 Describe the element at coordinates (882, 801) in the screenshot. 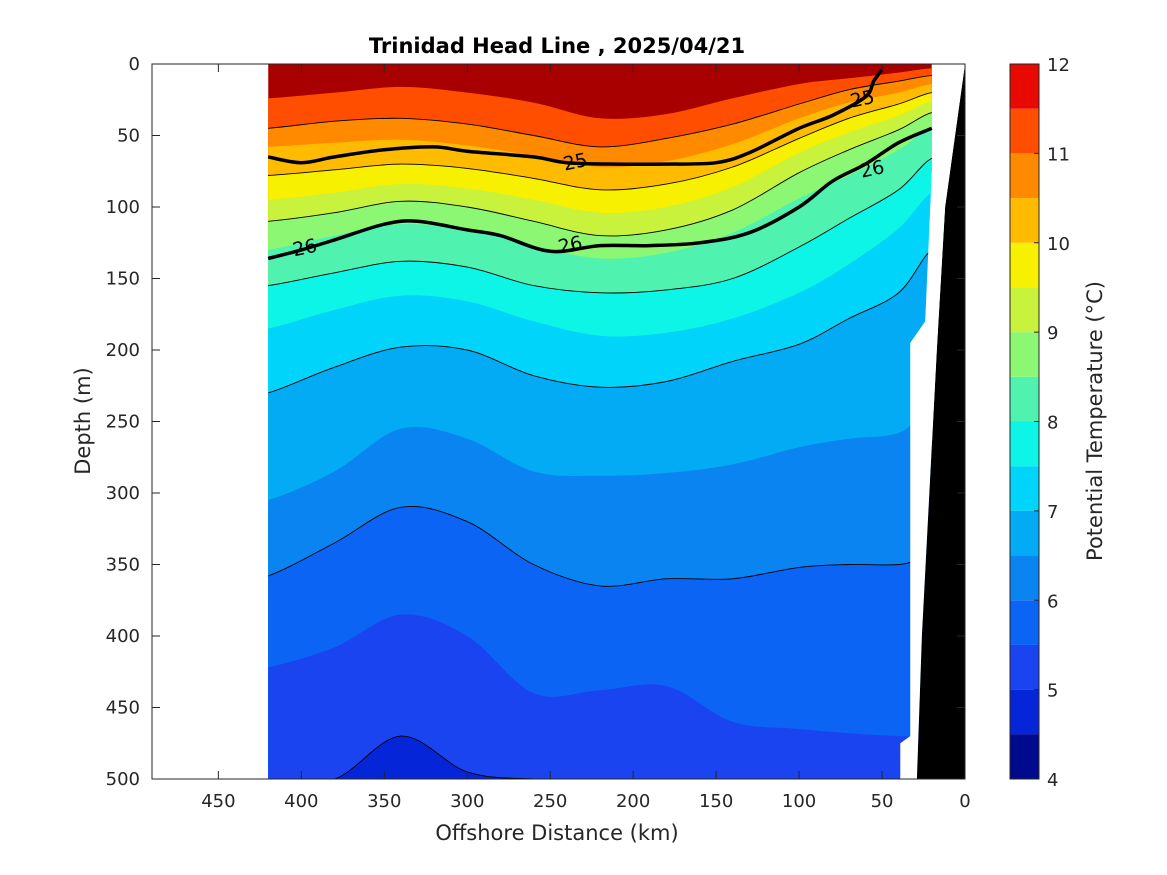

I see `x-tick-label: 50` at that location.